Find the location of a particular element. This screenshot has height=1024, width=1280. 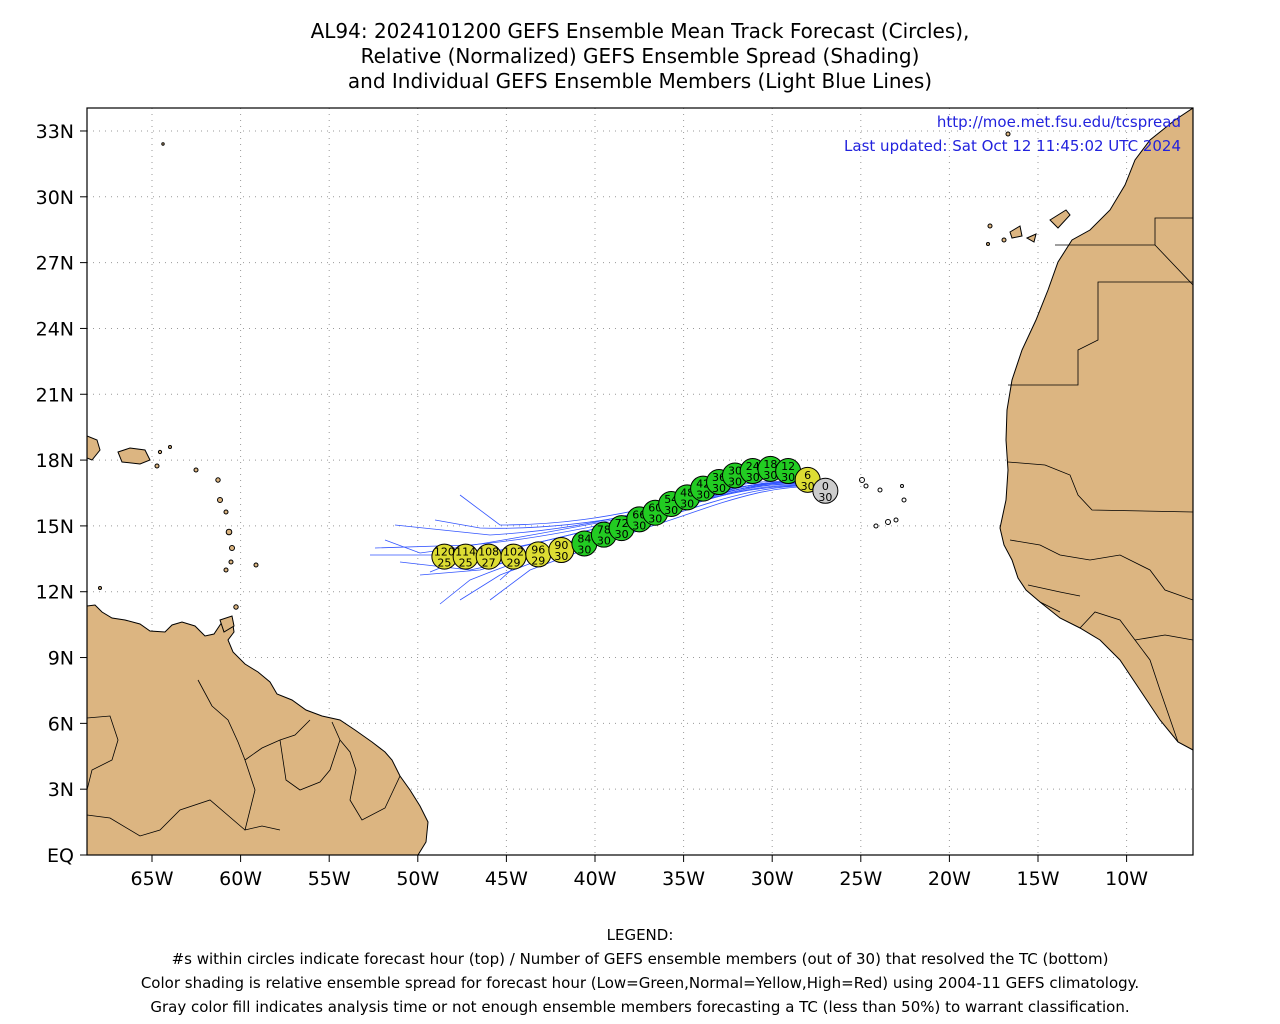

track-forecast-hour: 18 is located at coordinates (770, 464).